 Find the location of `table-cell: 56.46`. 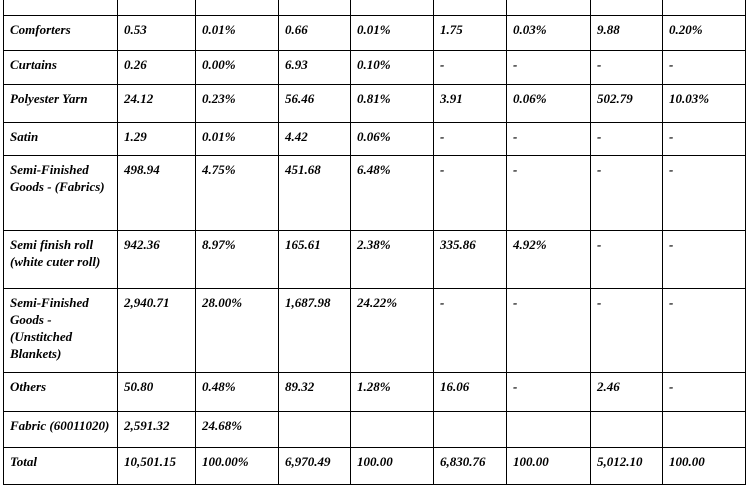

table-cell: 56.46 is located at coordinates (314, 103).